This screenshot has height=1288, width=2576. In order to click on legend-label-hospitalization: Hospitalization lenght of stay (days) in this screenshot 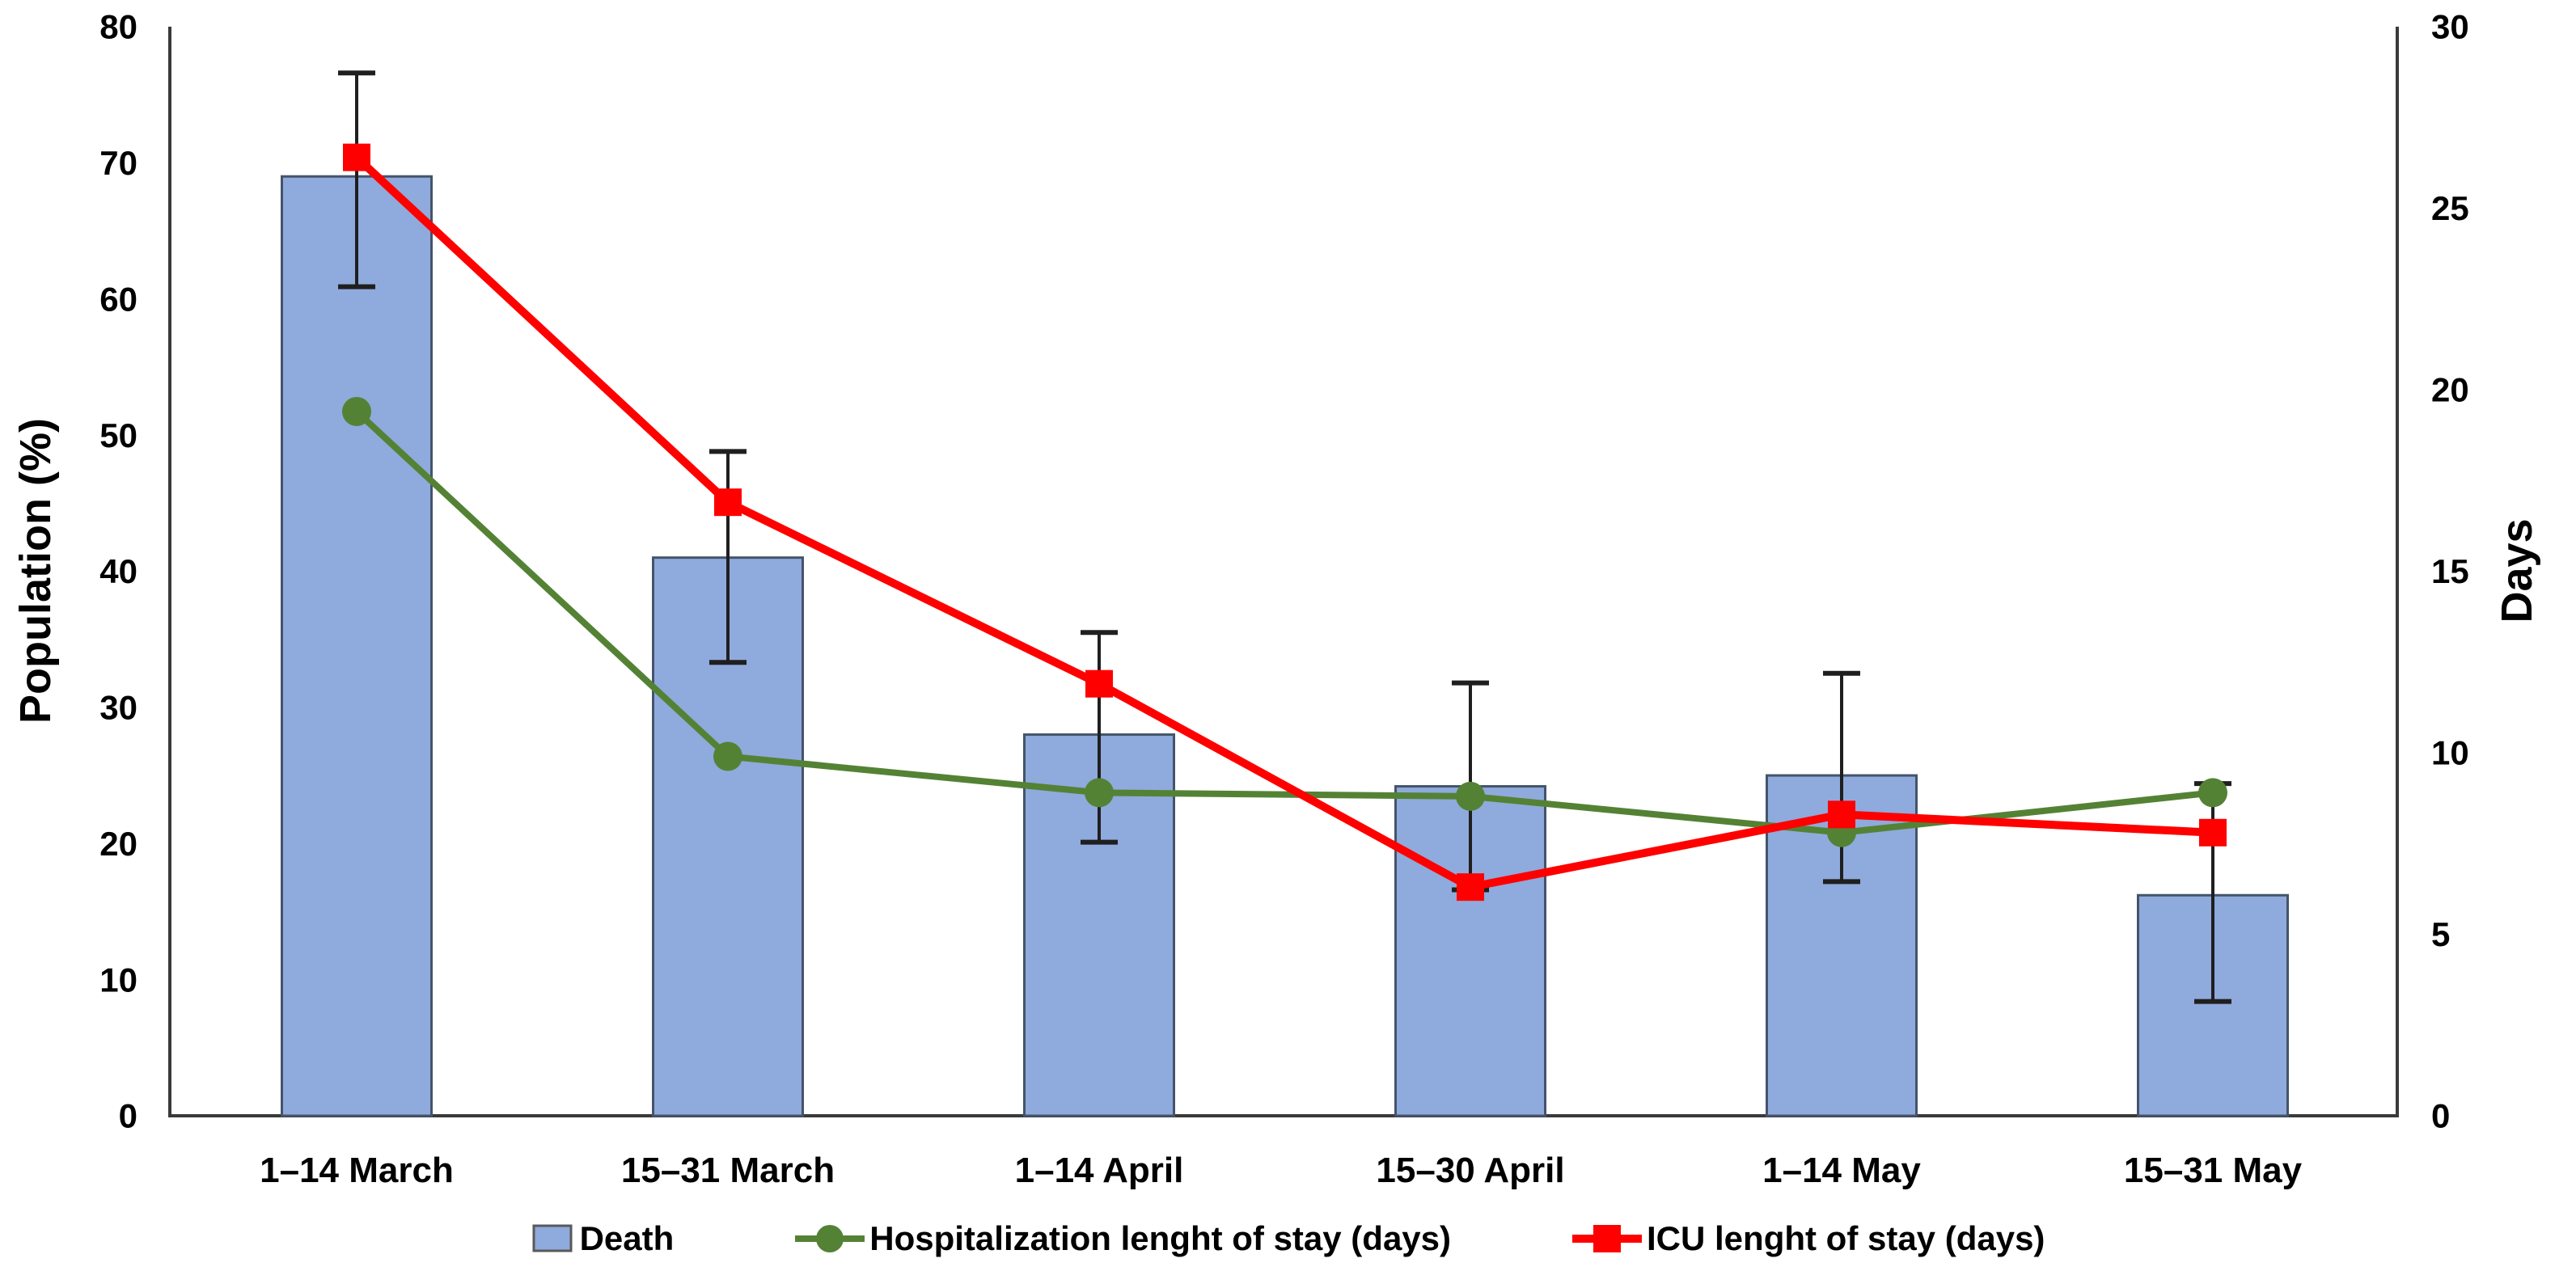, I will do `click(1160, 1238)`.